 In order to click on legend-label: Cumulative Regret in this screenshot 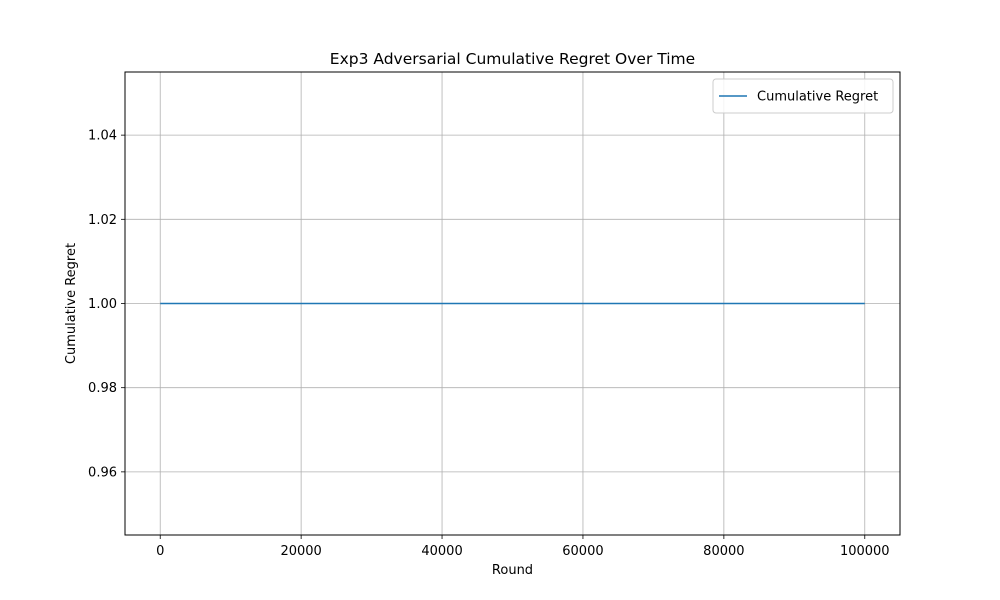, I will do `click(817, 97)`.